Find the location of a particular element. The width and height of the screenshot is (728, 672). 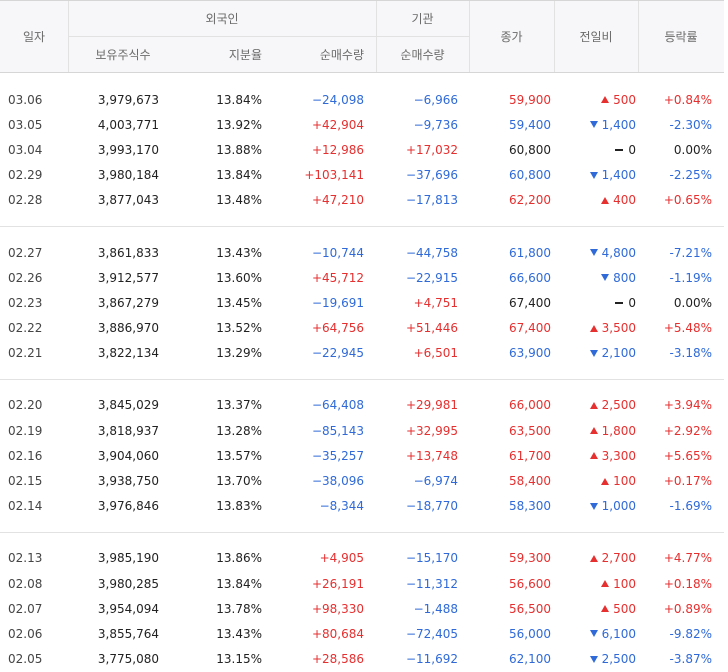

header-close: 종가 is located at coordinates (511, 37).